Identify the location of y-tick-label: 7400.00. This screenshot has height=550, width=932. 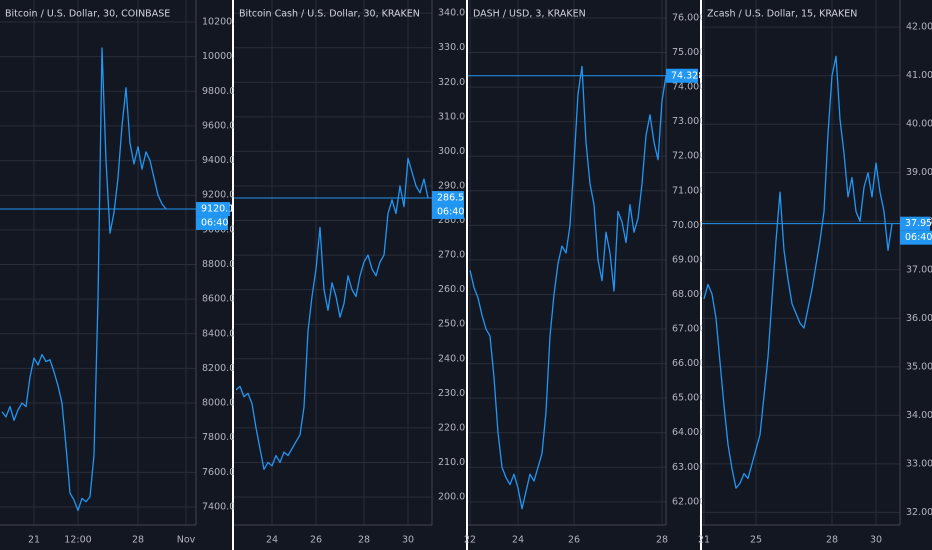
(221, 506).